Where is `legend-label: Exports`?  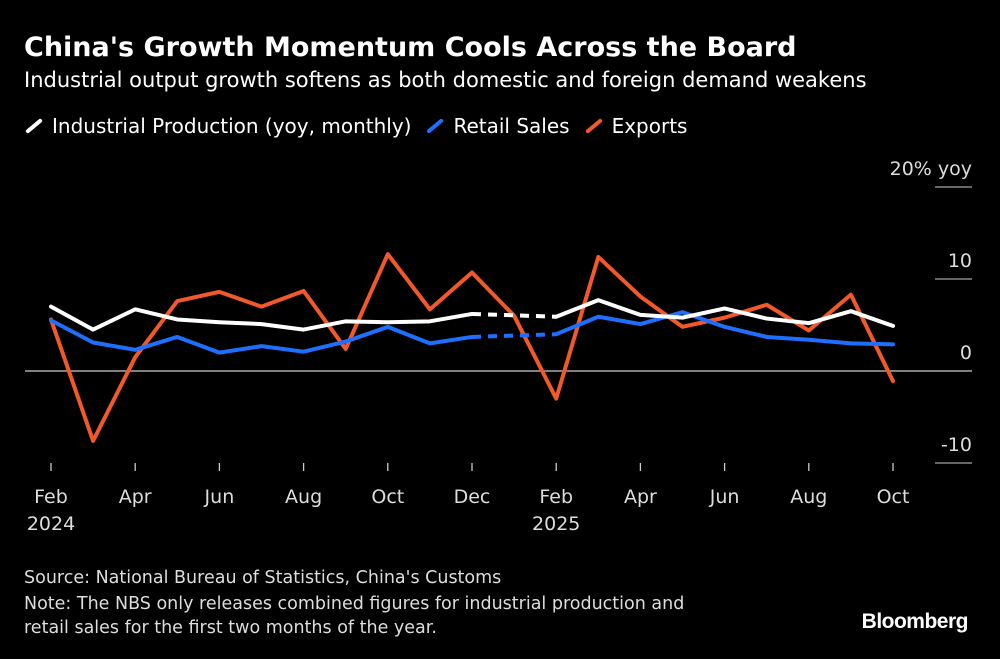 legend-label: Exports is located at coordinates (649, 126).